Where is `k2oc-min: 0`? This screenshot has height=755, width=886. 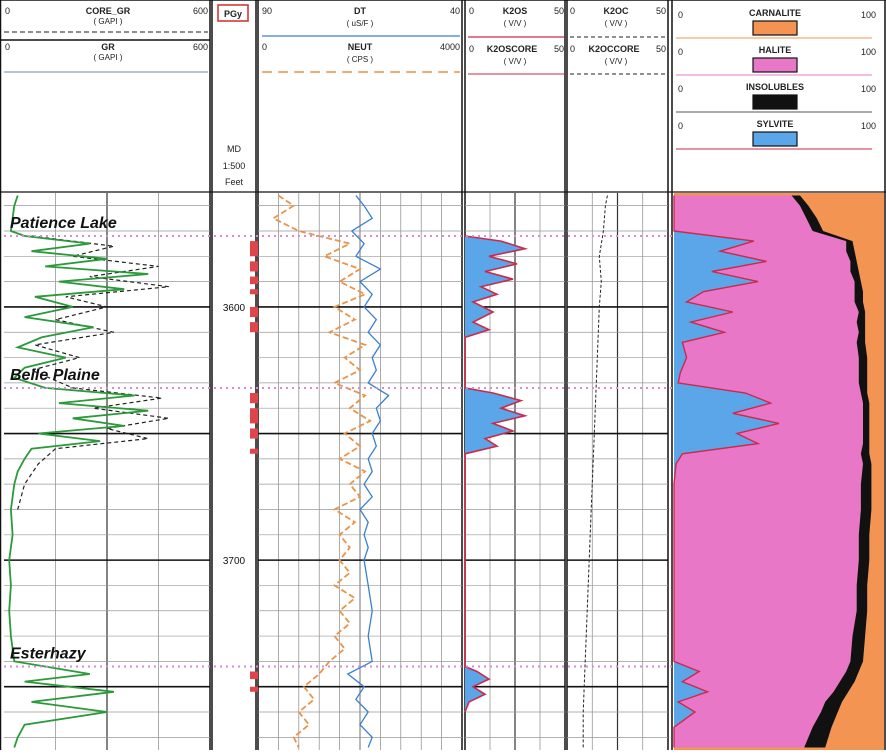 k2oc-min: 0 is located at coordinates (572, 11).